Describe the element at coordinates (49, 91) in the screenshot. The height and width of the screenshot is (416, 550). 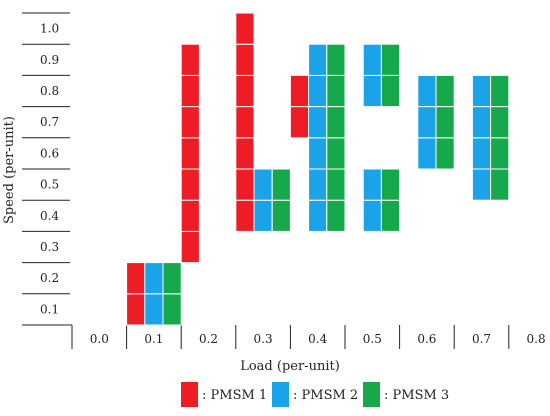
I see `y-tick-label: 0.8` at that location.